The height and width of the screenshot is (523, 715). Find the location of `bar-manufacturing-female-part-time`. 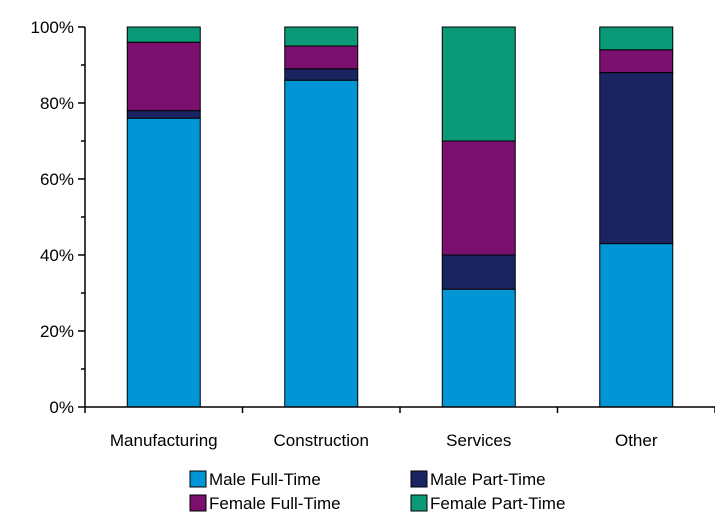

bar-manufacturing-female-part-time is located at coordinates (163, 34).